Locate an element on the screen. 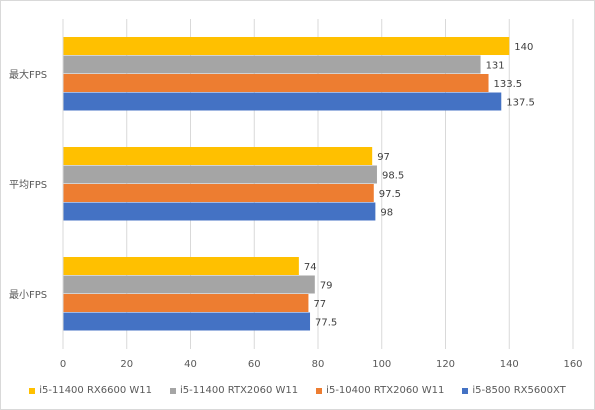 The image size is (595, 410). legend-item: i5-11400 RTX2060 W11 is located at coordinates (234, 390).